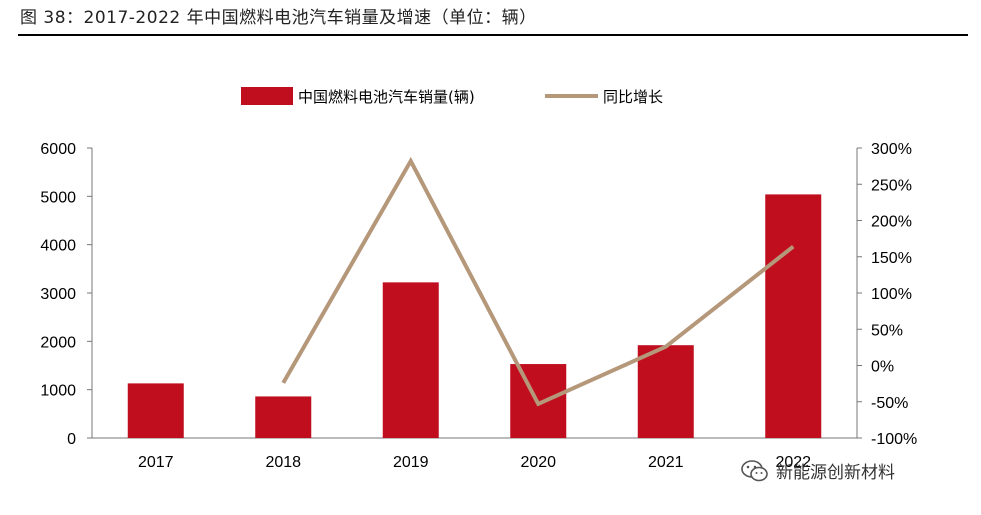 The width and height of the screenshot is (981, 515). What do you see at coordinates (155, 410) in the screenshot?
I see `bar-2017` at bounding box center [155, 410].